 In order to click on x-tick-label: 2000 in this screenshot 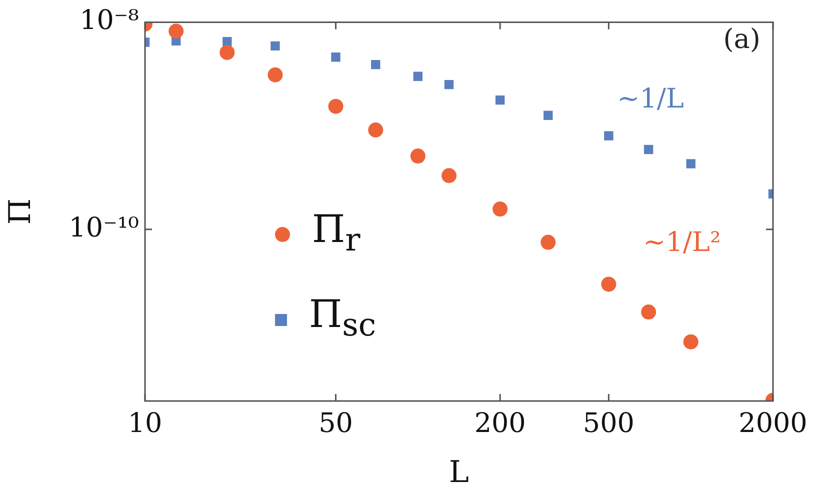, I will do `click(773, 424)`.